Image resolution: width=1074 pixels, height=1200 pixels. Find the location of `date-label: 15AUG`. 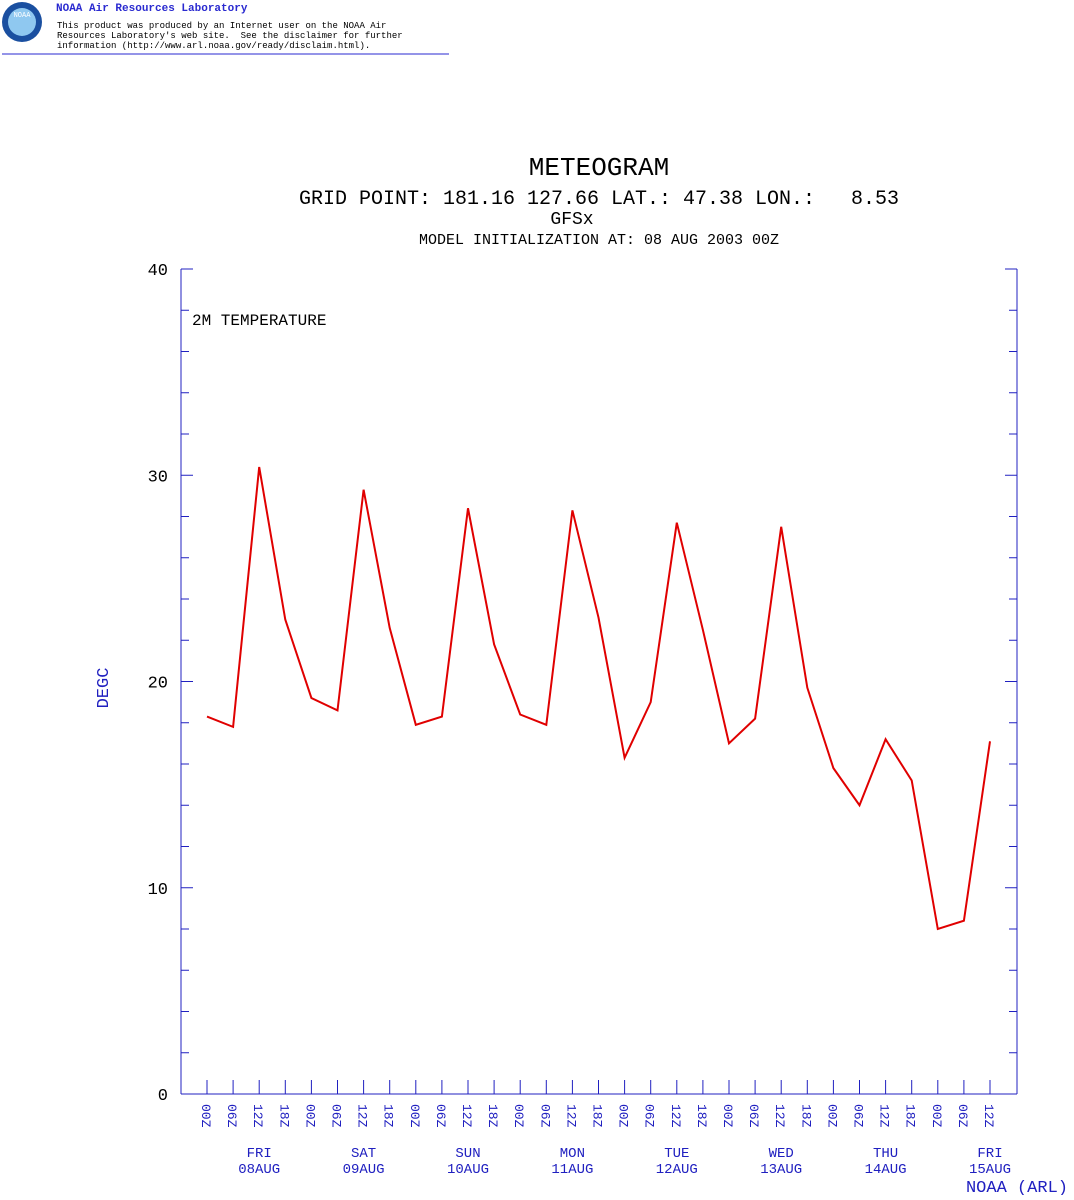

date-label: 15AUG is located at coordinates (990, 1170).